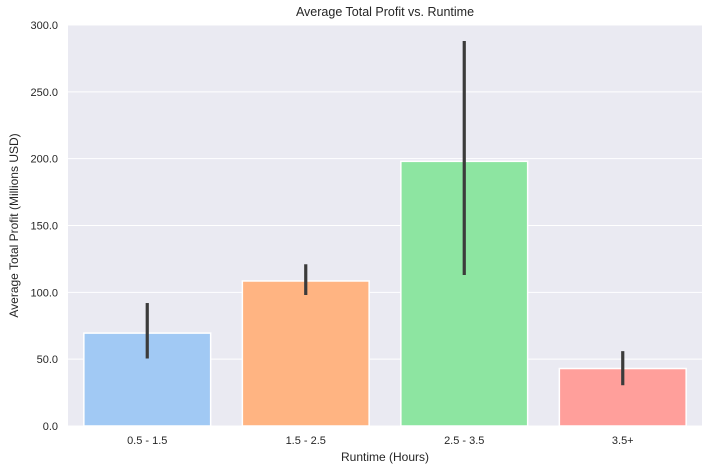 This screenshot has width=718, height=469. Describe the element at coordinates (385, 12) in the screenshot. I see `chart-title: Average Total Profit vs. Runtime` at that location.